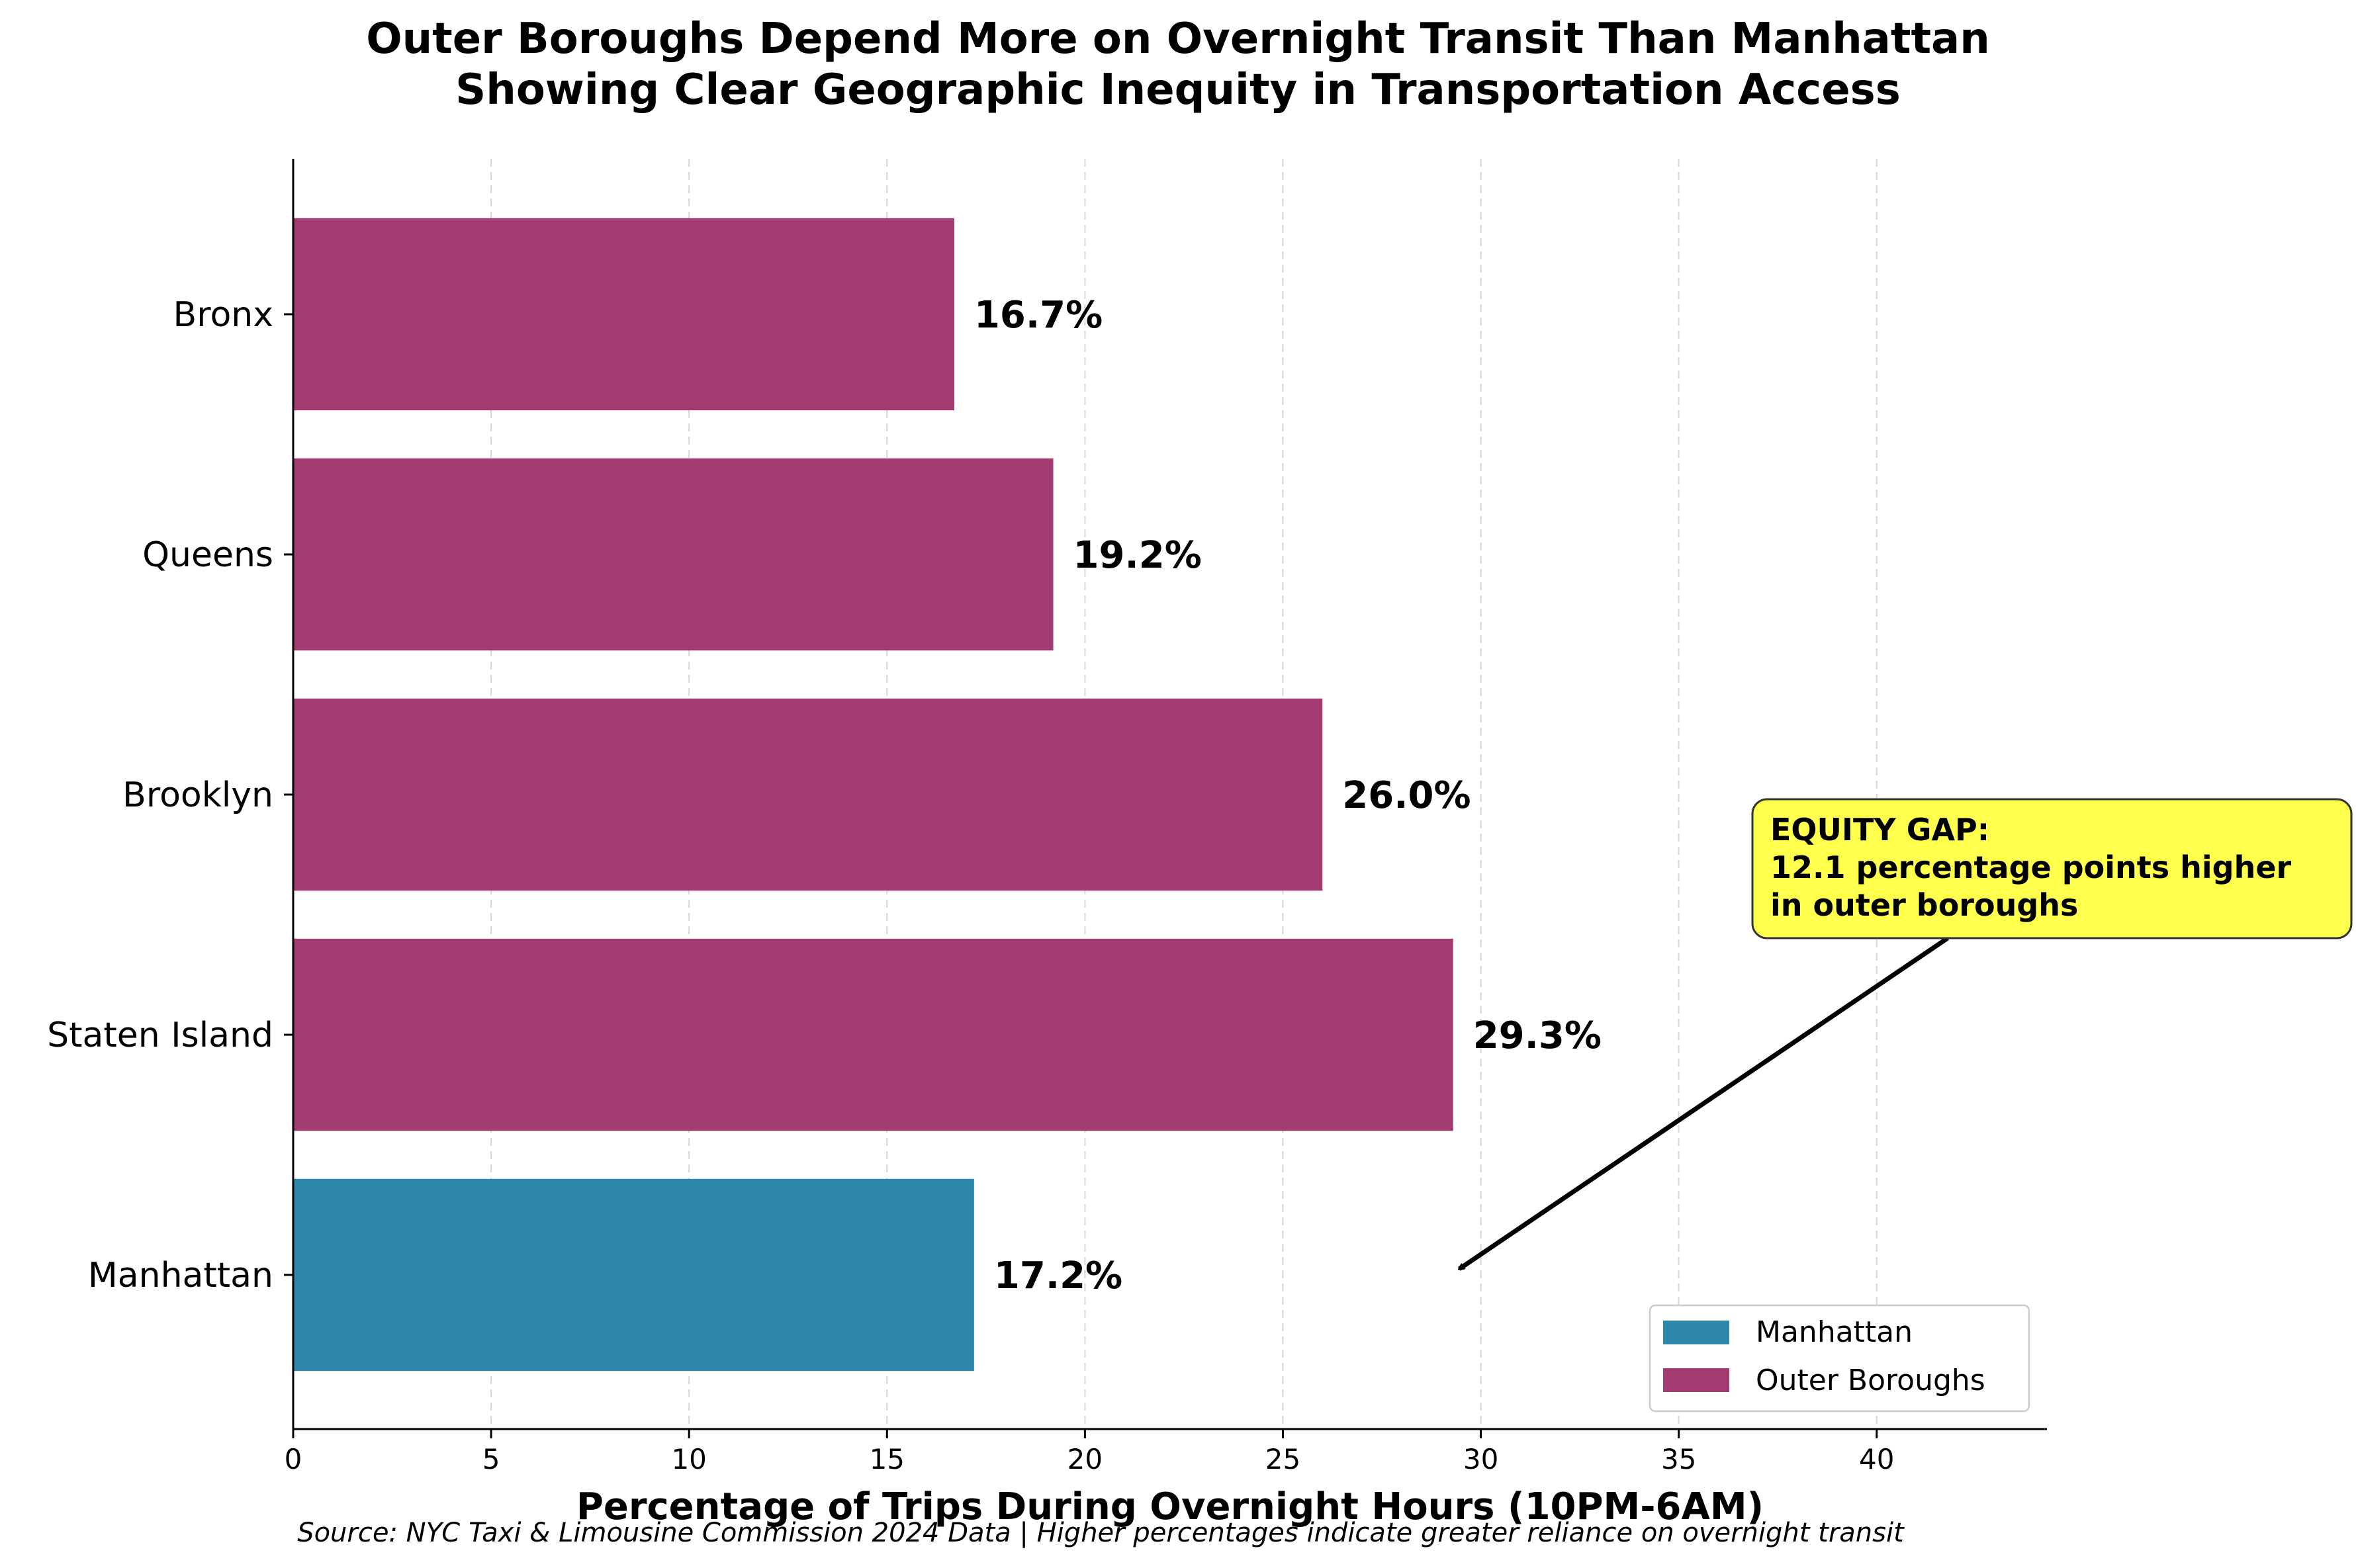 The image size is (2356, 1568). Describe the element at coordinates (1704, 1104) in the screenshot. I see `annotation-arrow` at that location.